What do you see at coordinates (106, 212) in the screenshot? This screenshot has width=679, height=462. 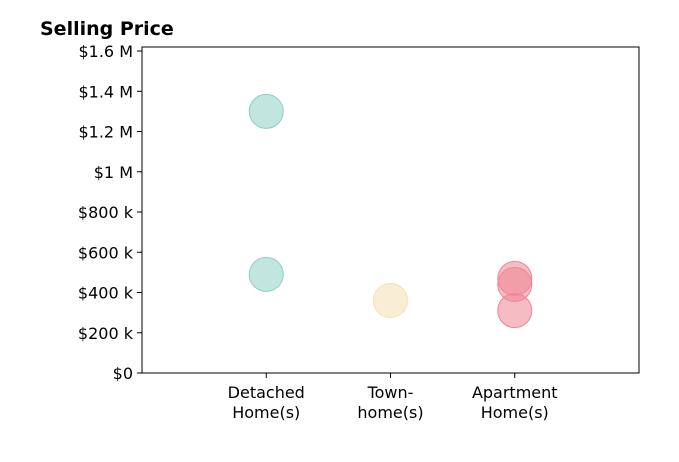 I see `y-tick-label: $800 k` at bounding box center [106, 212].